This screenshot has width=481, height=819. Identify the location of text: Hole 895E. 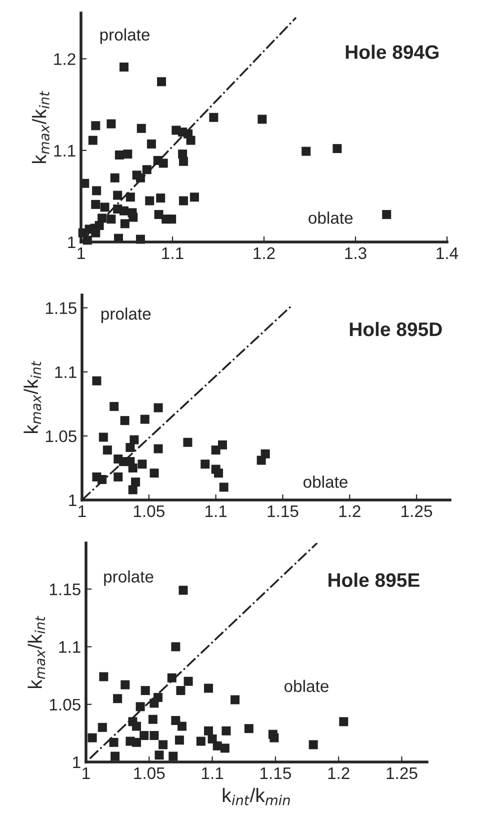
(374, 579).